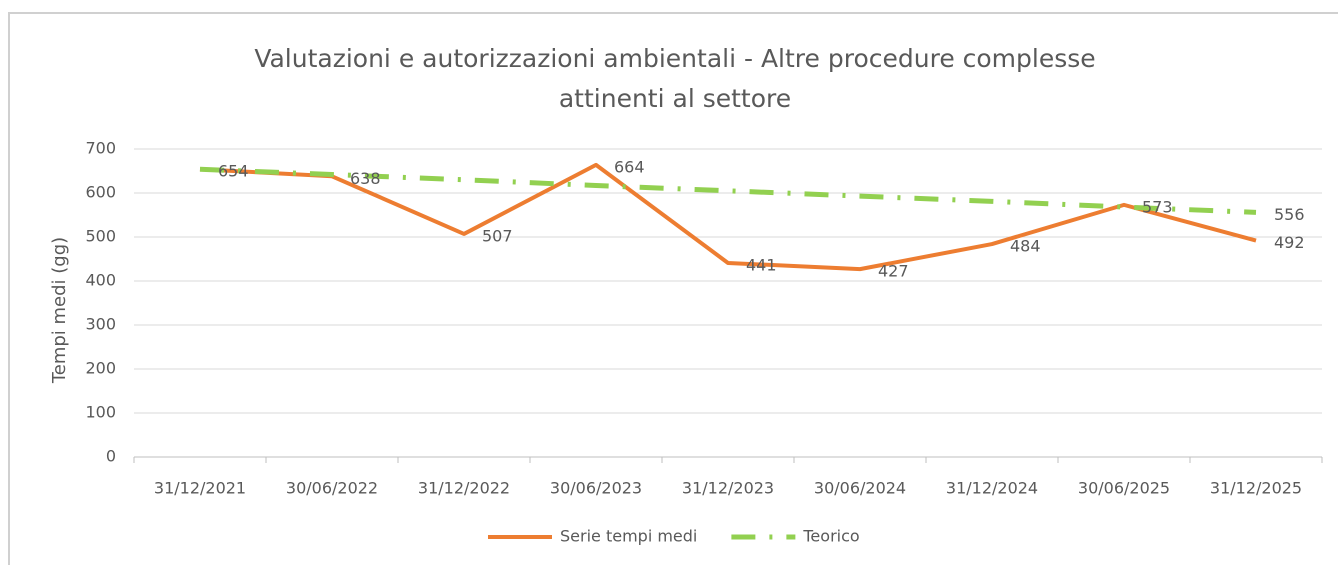 Image resolution: width=1338 pixels, height=569 pixels. What do you see at coordinates (365, 178) in the screenshot?
I see `data-label: 638` at bounding box center [365, 178].